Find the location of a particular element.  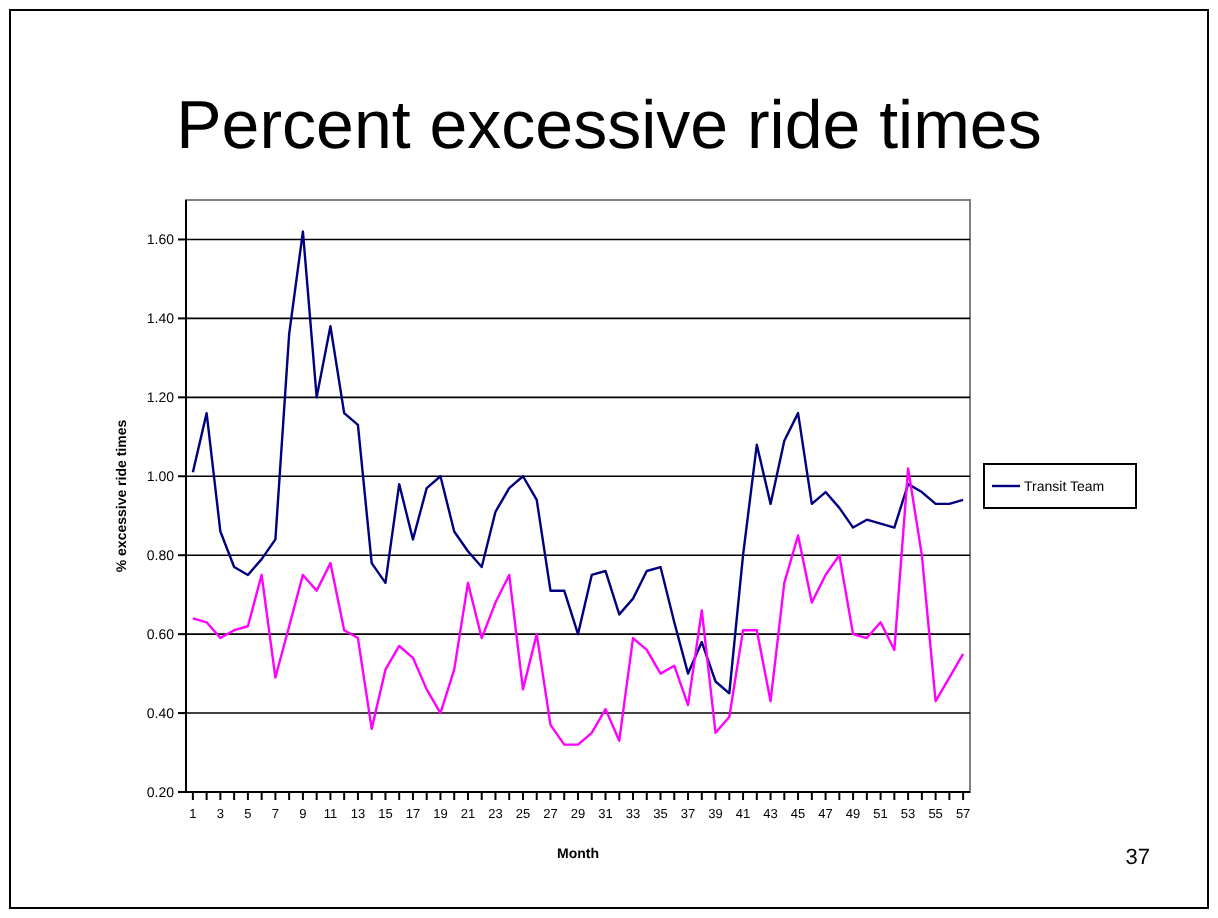

chart-title: Percent excessive ride times is located at coordinates (609, 126).